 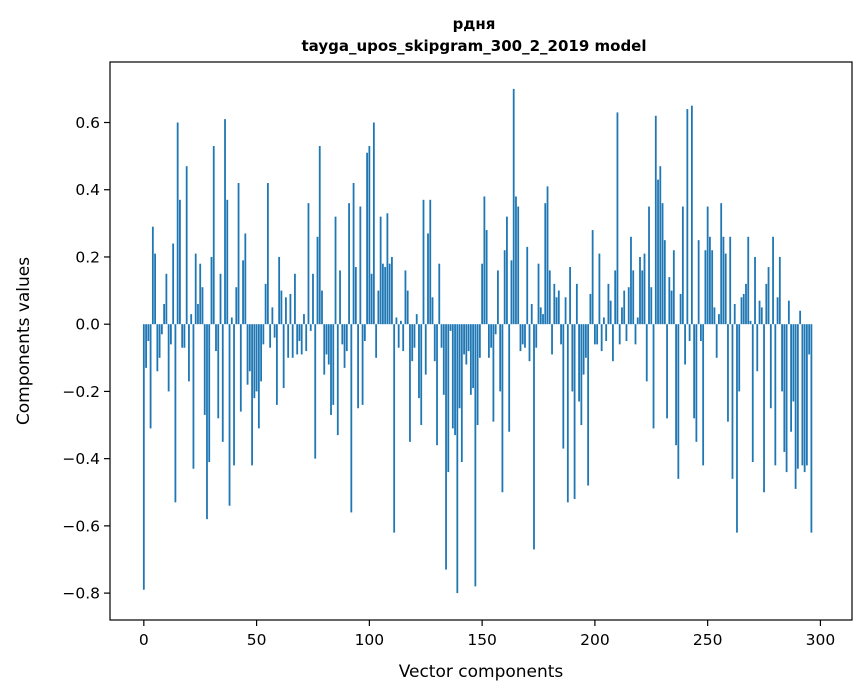 I want to click on x-tick-label: 0, so click(x=144, y=640).